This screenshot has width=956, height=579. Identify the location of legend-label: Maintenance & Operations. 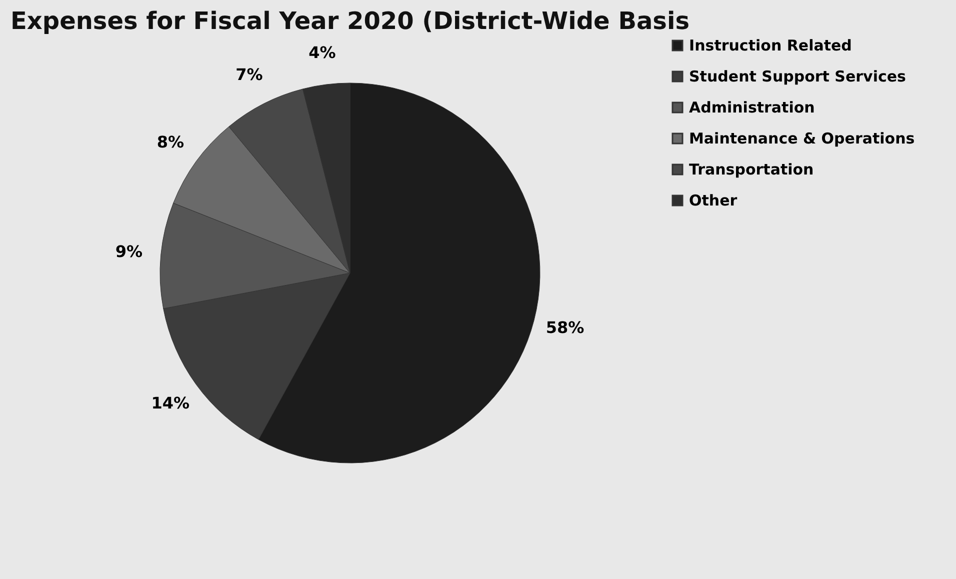
(802, 139).